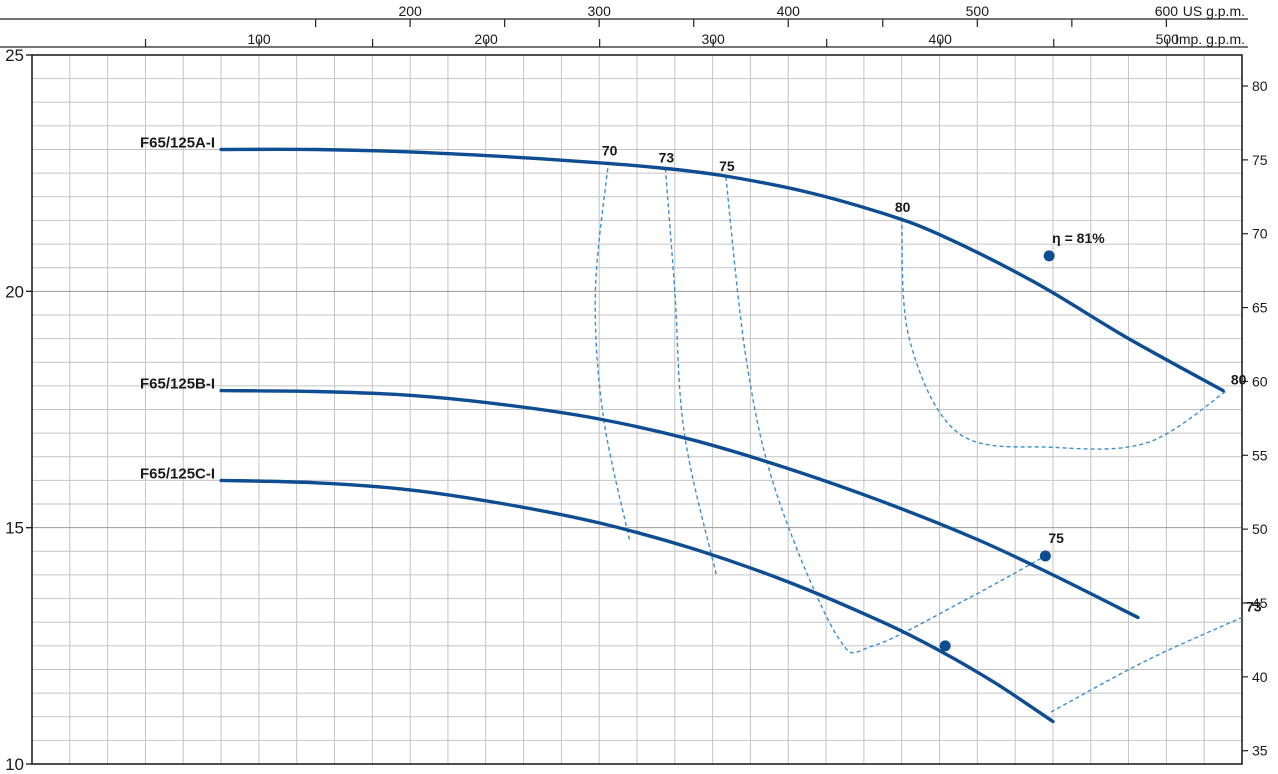  What do you see at coordinates (1214, 11) in the screenshot?
I see `us-gpm-unit-label: US g.p.m.` at bounding box center [1214, 11].